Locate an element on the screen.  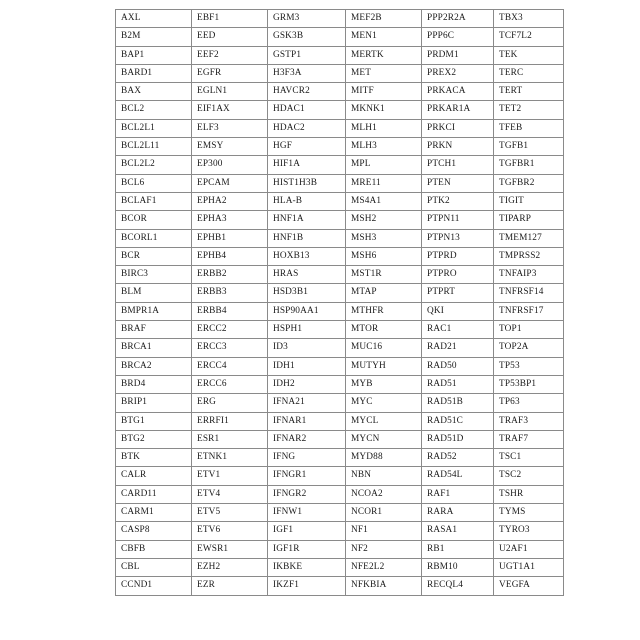
gene-cell: RECQL4 is located at coordinates (457, 586).